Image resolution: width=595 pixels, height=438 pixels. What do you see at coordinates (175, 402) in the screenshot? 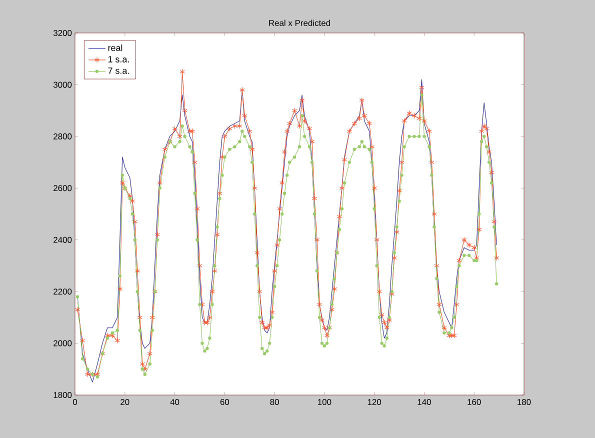
I see `x-tick-label: 40` at bounding box center [175, 402].